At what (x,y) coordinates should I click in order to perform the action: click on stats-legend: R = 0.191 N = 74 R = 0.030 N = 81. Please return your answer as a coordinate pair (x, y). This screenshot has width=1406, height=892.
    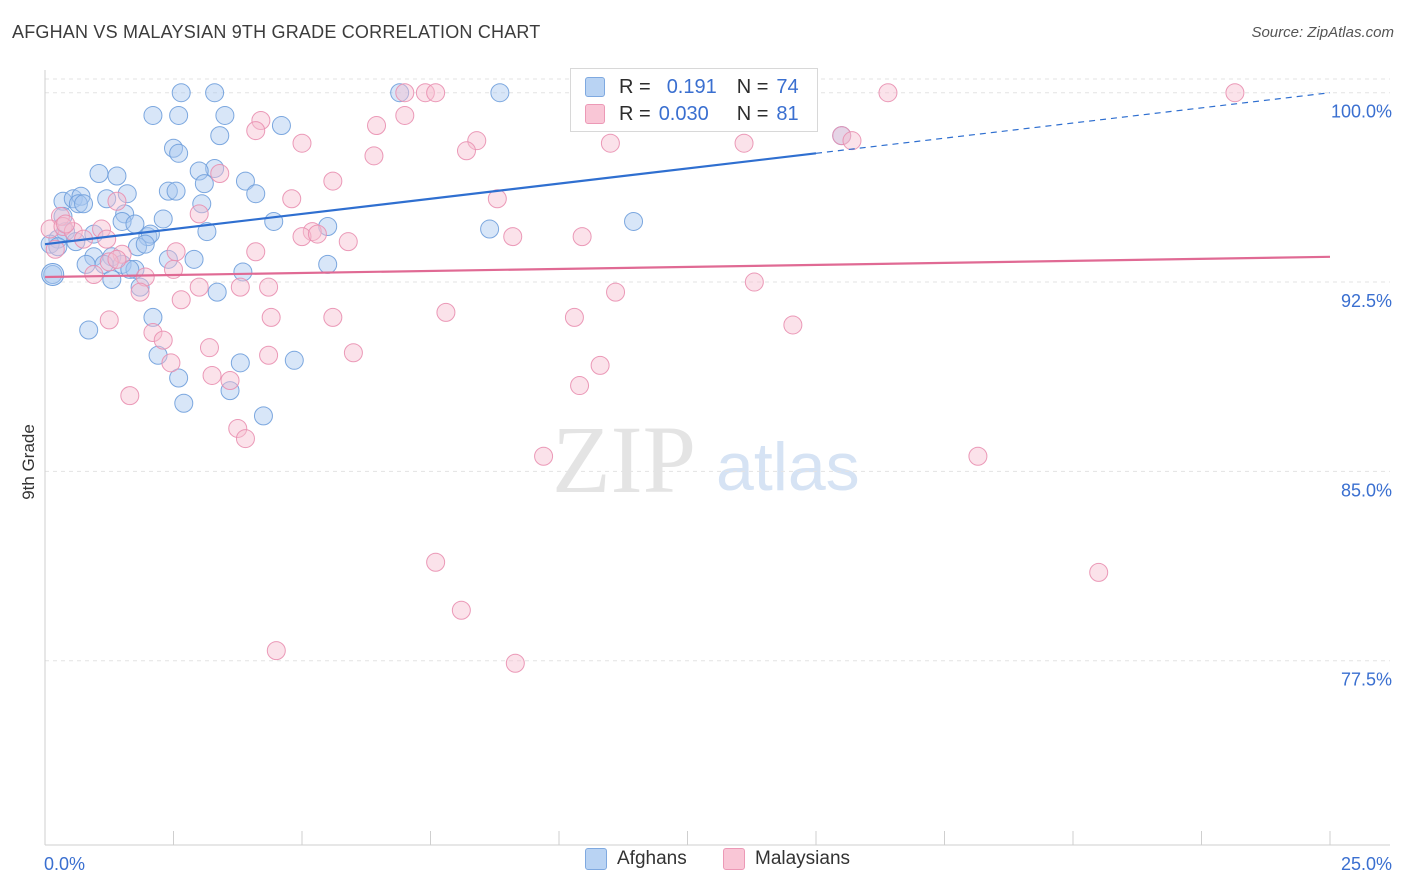
    Looking at the image, I should click on (694, 100).